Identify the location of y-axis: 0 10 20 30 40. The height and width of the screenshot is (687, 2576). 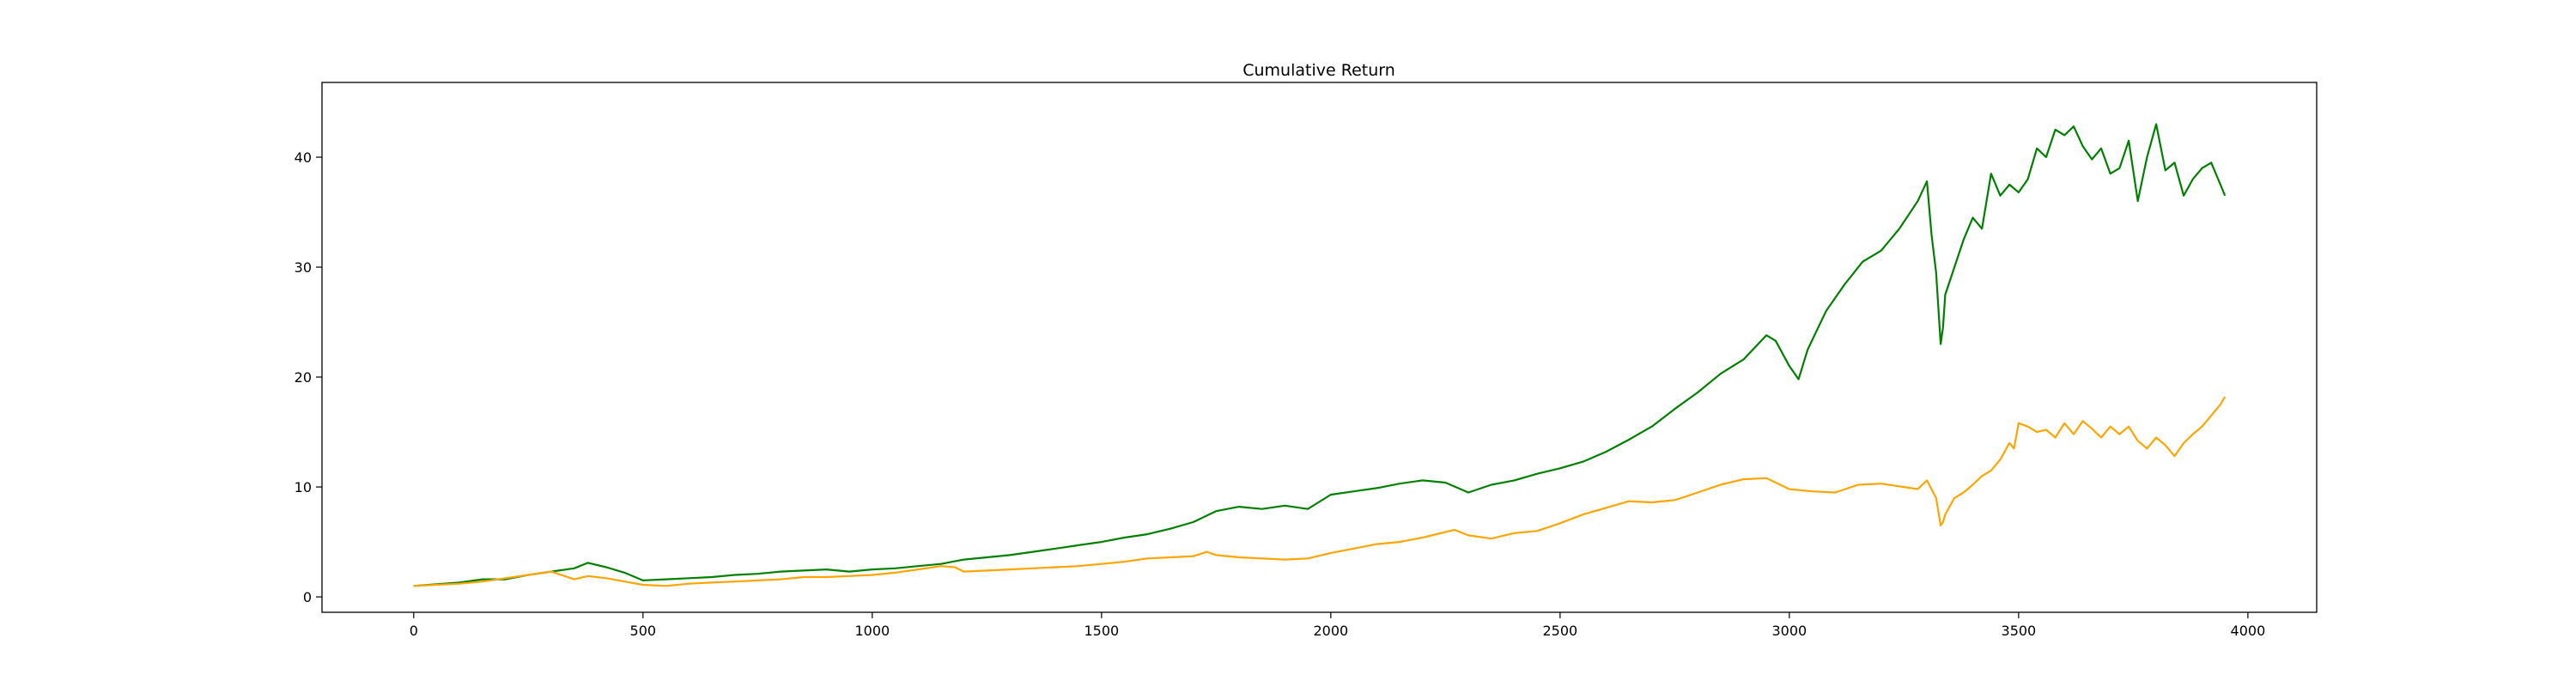
(308, 377).